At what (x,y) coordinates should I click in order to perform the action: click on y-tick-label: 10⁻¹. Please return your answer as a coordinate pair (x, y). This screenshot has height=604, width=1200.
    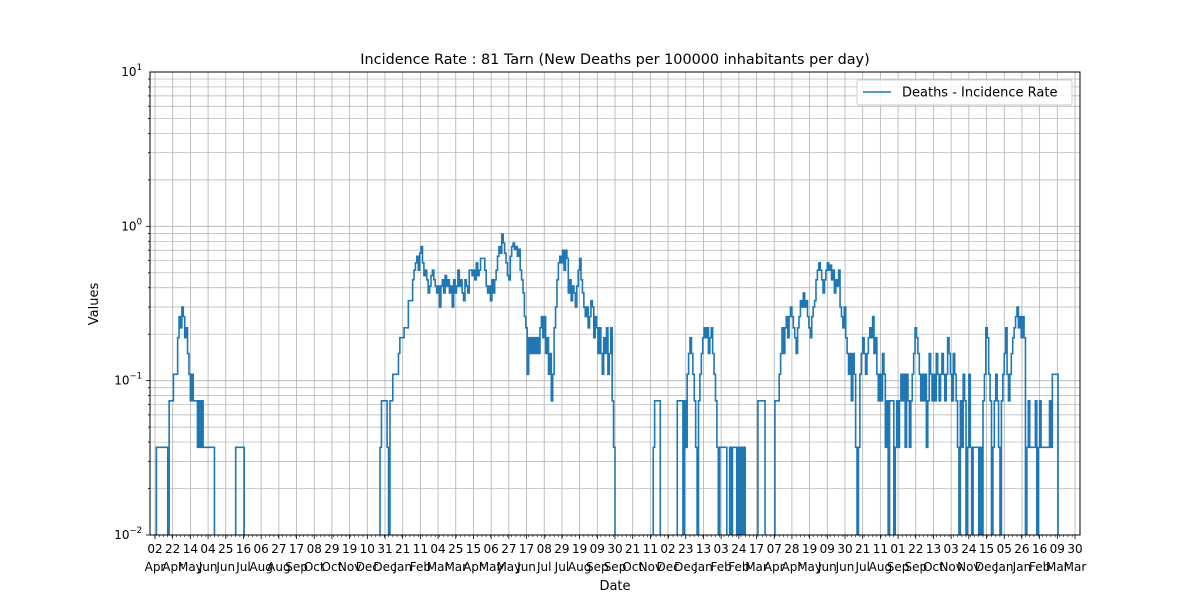
    Looking at the image, I should click on (128, 380).